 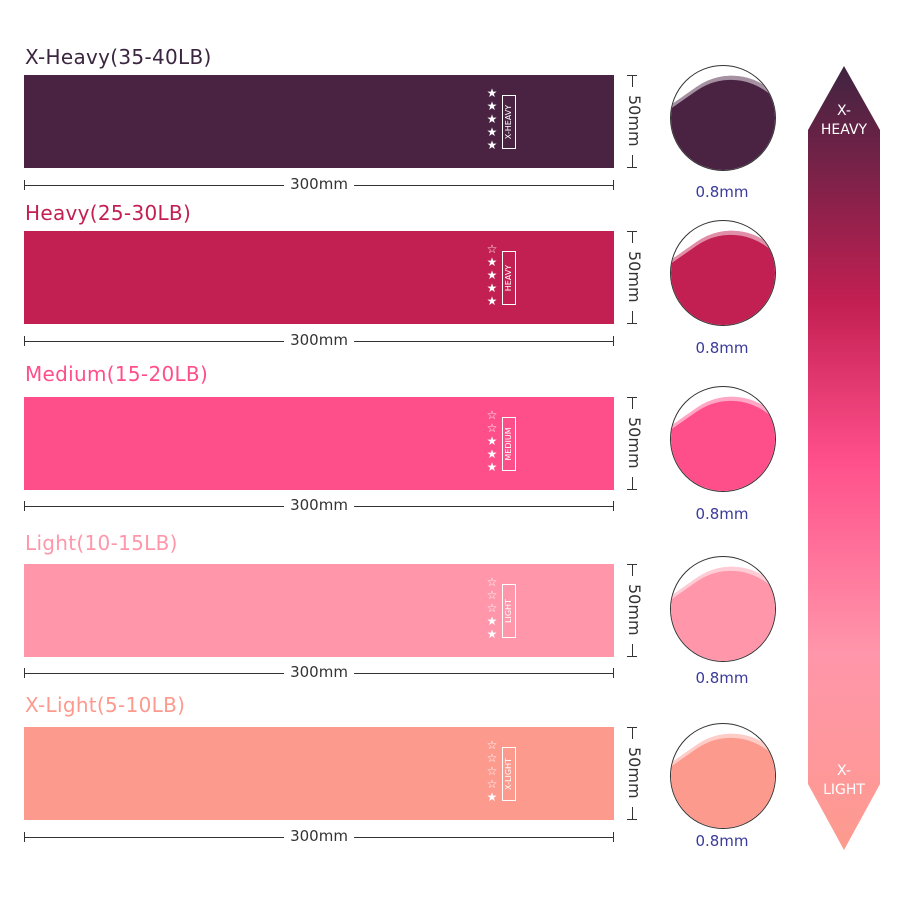 I want to click on scale-bottom-label: X- LIGHT, so click(x=844, y=780).